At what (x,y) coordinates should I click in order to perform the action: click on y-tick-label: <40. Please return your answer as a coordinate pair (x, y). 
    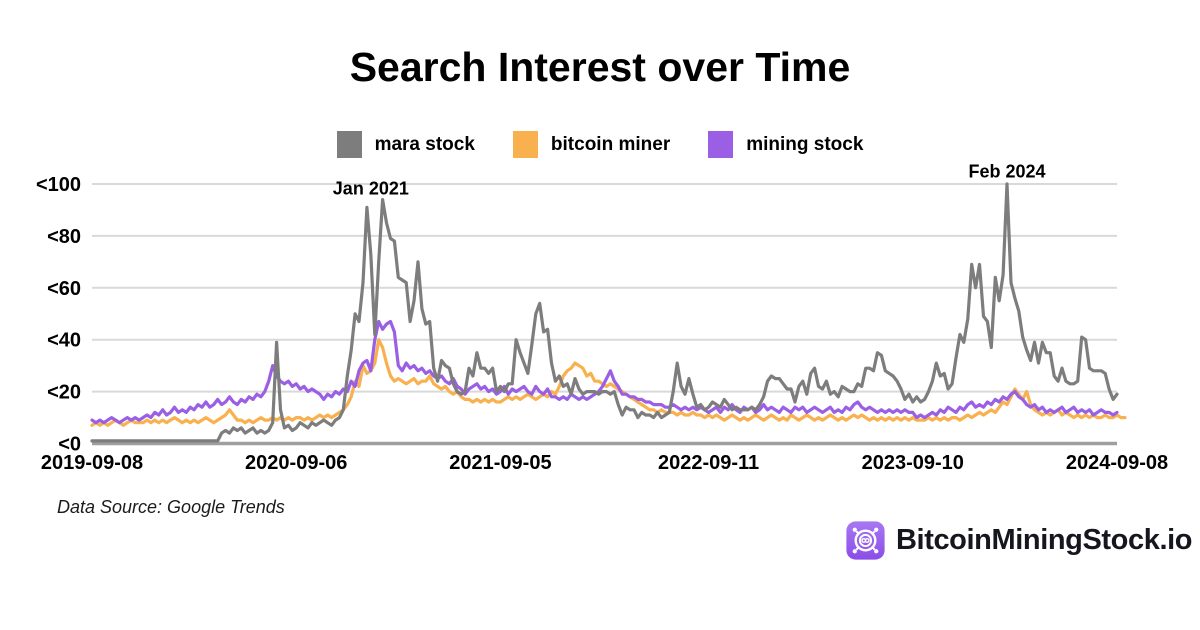
    Looking at the image, I should click on (64, 341).